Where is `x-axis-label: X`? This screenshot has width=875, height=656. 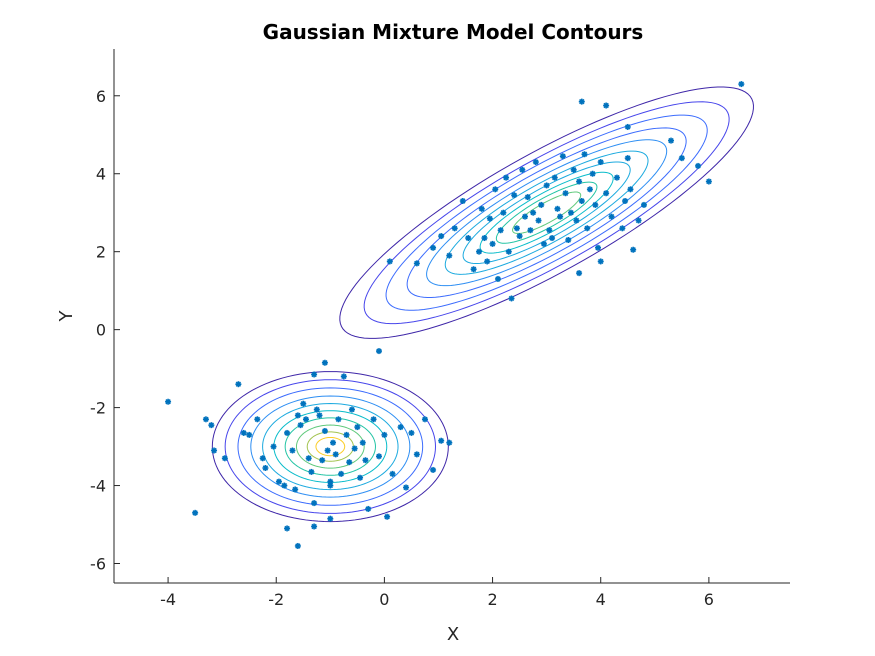
x-axis-label: X is located at coordinates (453, 634).